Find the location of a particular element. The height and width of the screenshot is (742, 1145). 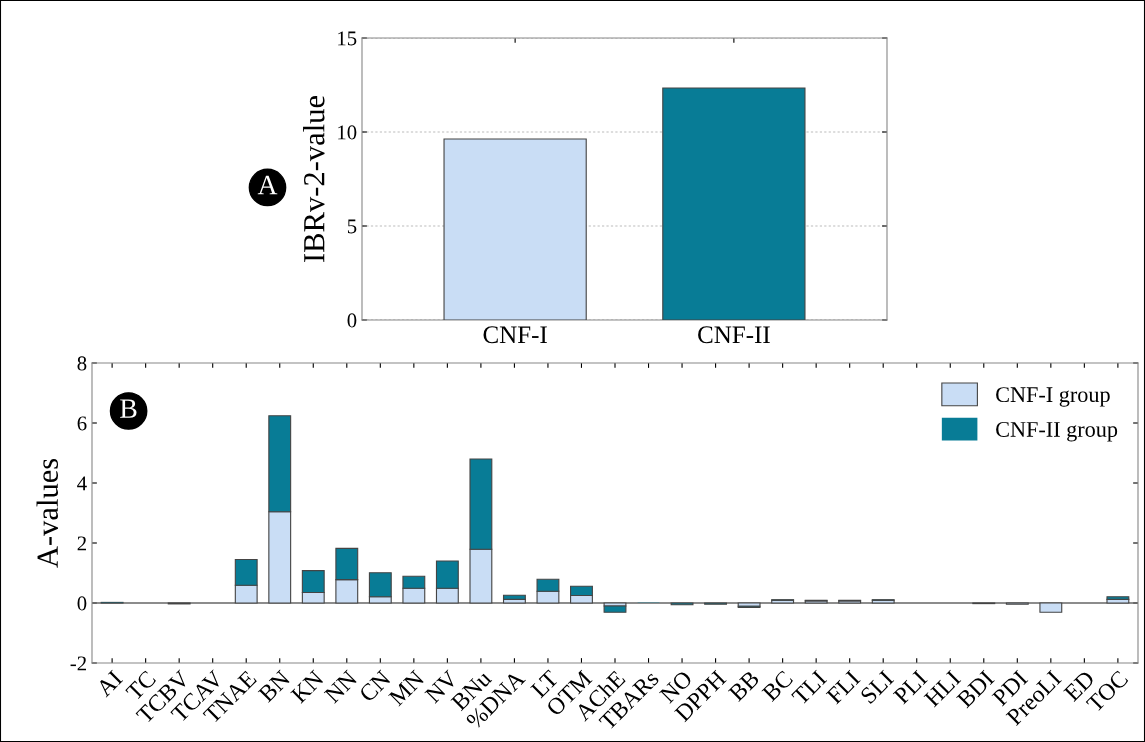

x-tick-label: BC is located at coordinates (777, 686).